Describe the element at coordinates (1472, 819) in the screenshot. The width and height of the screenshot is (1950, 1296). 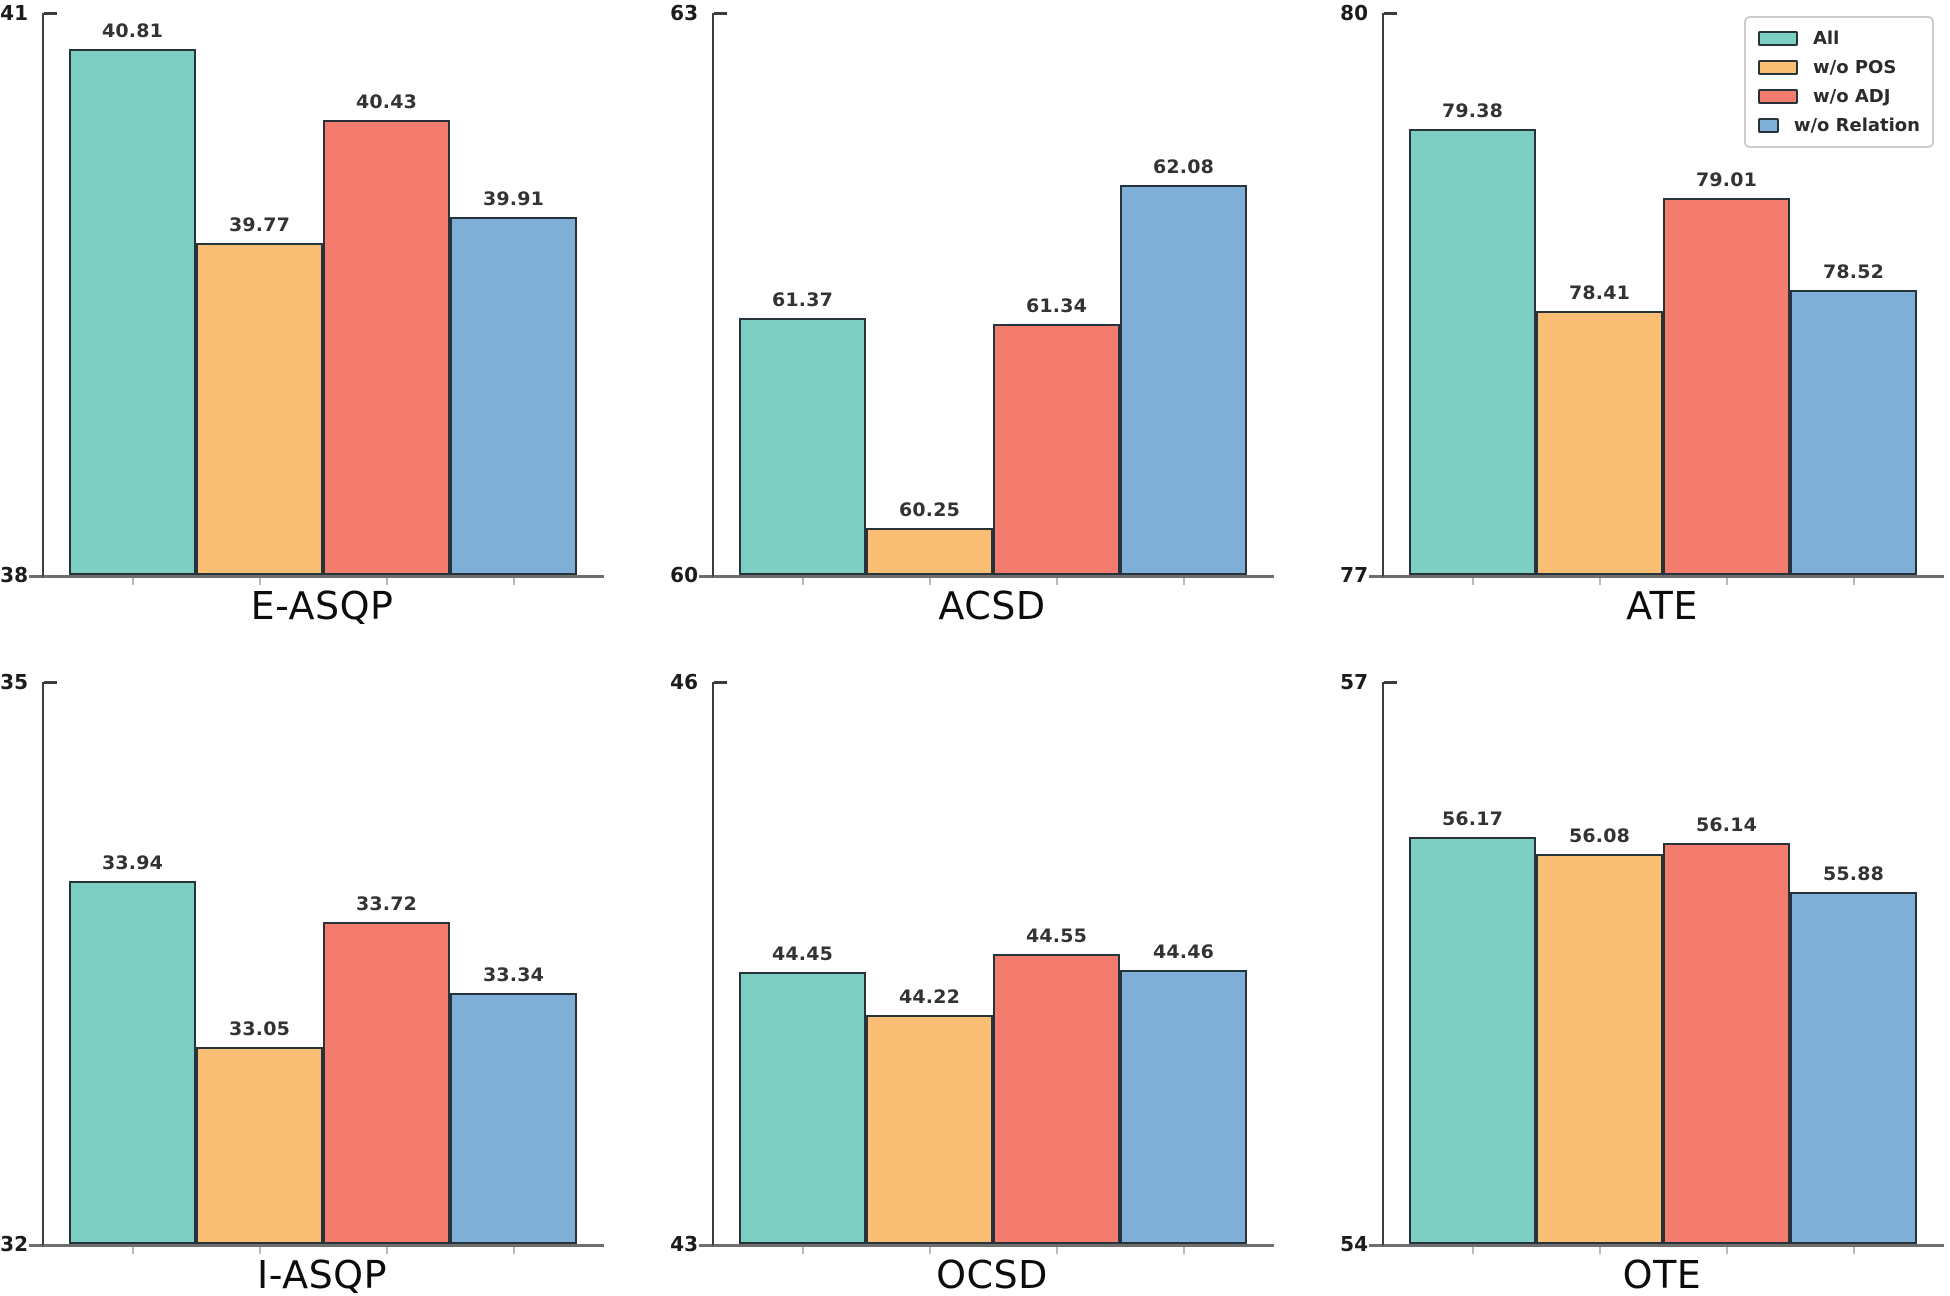
I see `bar-value-label: 56.17` at that location.